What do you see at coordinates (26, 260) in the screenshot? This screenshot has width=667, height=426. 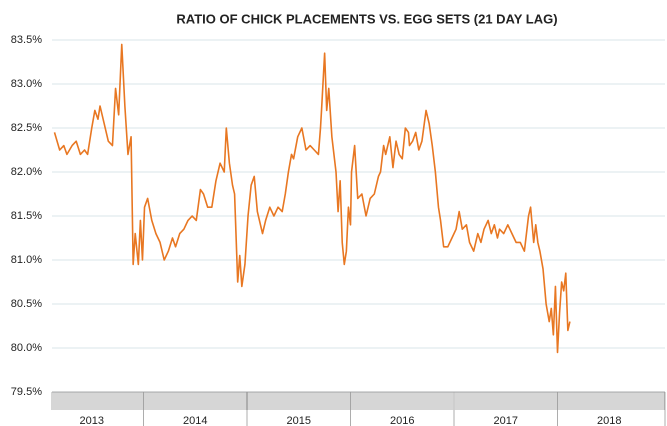 I see `y-tick-label: 81.0%` at bounding box center [26, 260].